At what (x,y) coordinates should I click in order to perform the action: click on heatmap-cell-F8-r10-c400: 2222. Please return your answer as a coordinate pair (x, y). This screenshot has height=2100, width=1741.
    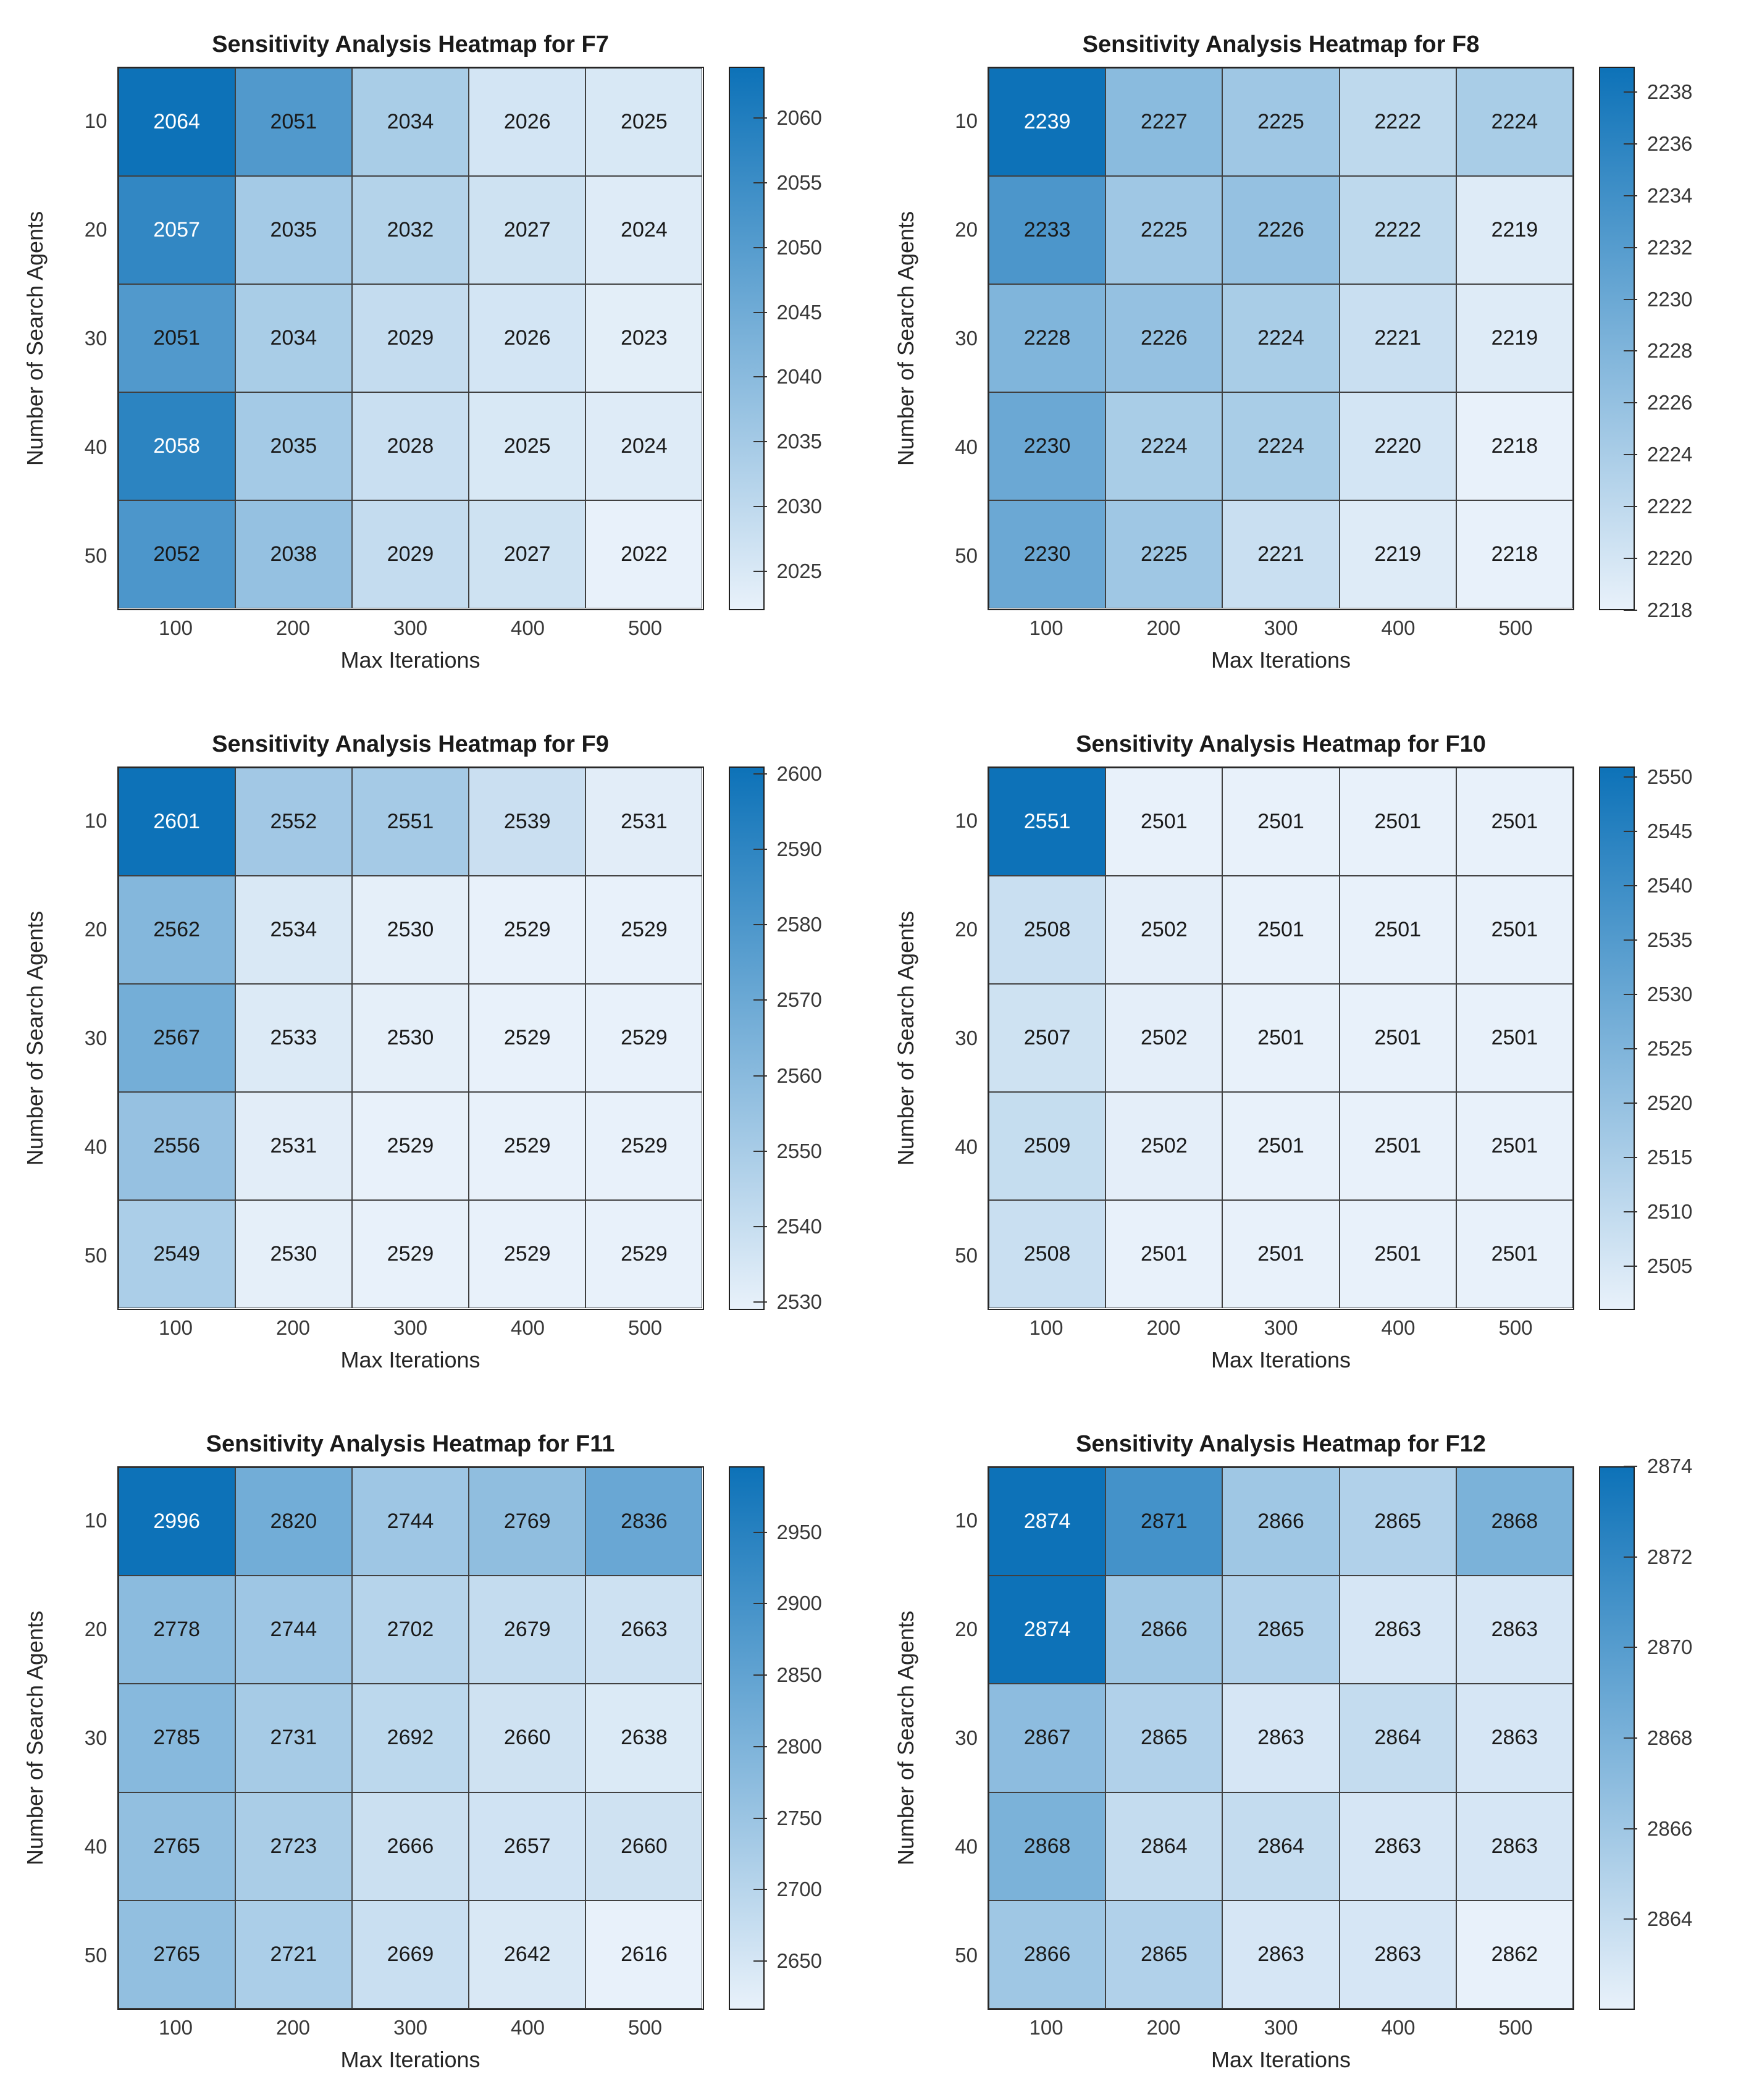
    Looking at the image, I should click on (1397, 122).